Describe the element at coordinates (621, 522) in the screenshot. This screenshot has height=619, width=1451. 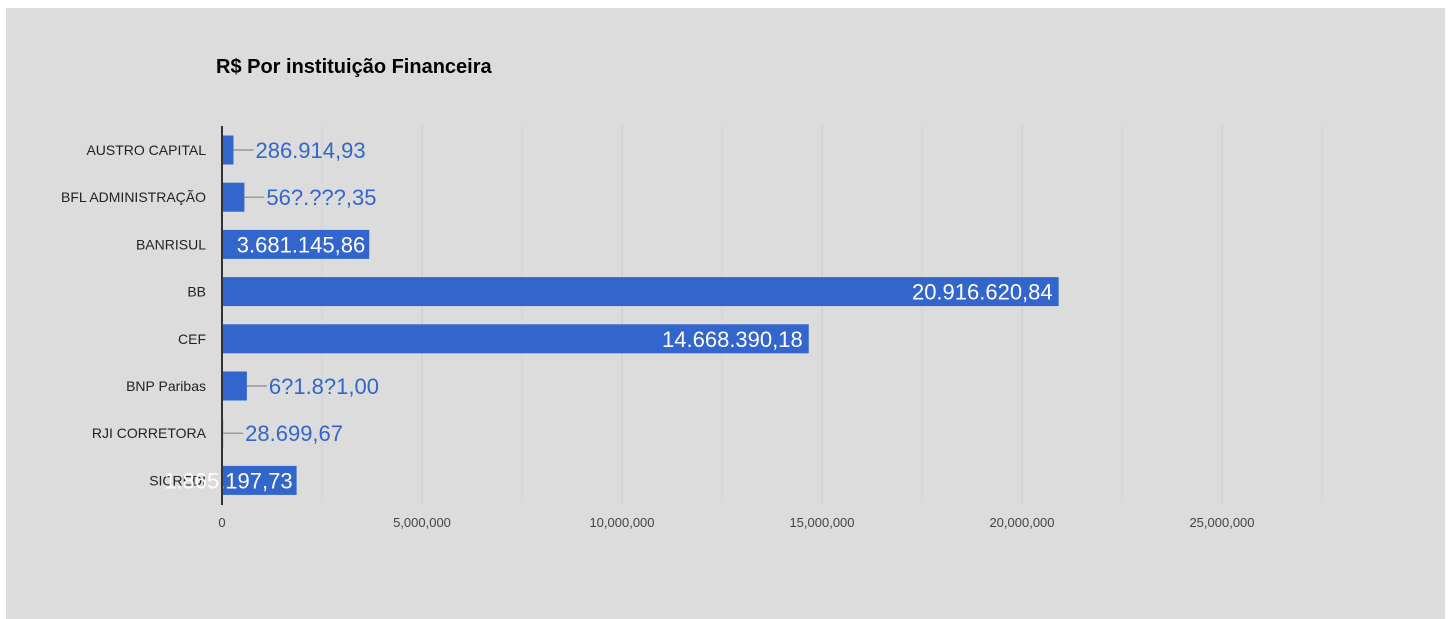
I see `x-tick-label: 10,000,000` at that location.